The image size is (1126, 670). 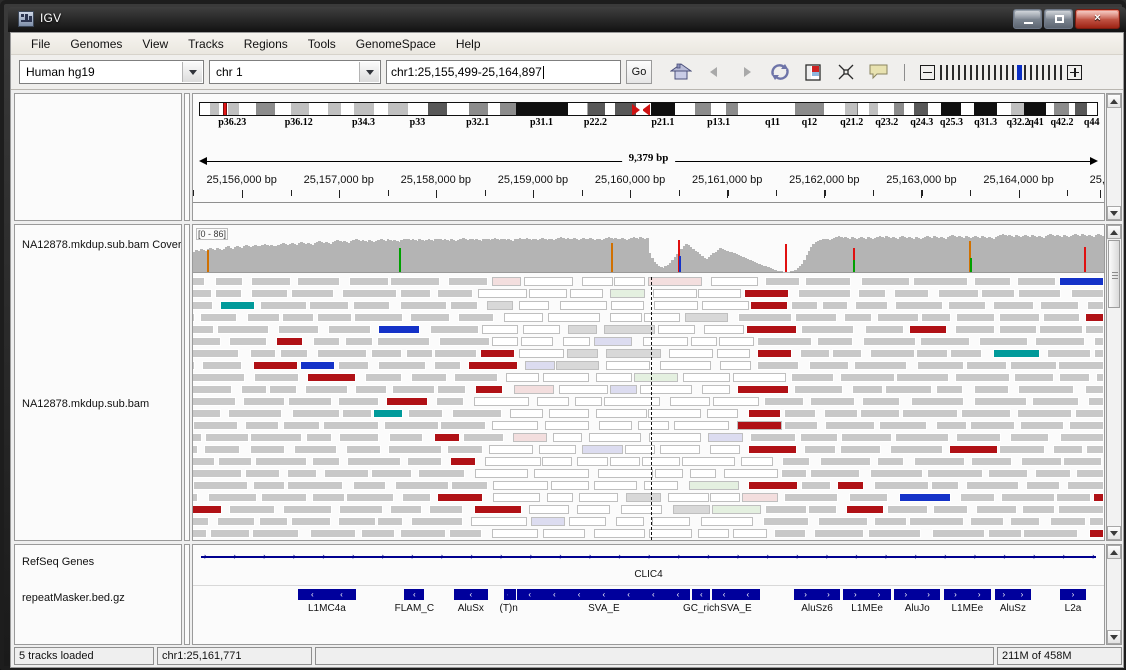 What do you see at coordinates (701, 594) in the screenshot?
I see `repeat-feature: ‹` at bounding box center [701, 594].